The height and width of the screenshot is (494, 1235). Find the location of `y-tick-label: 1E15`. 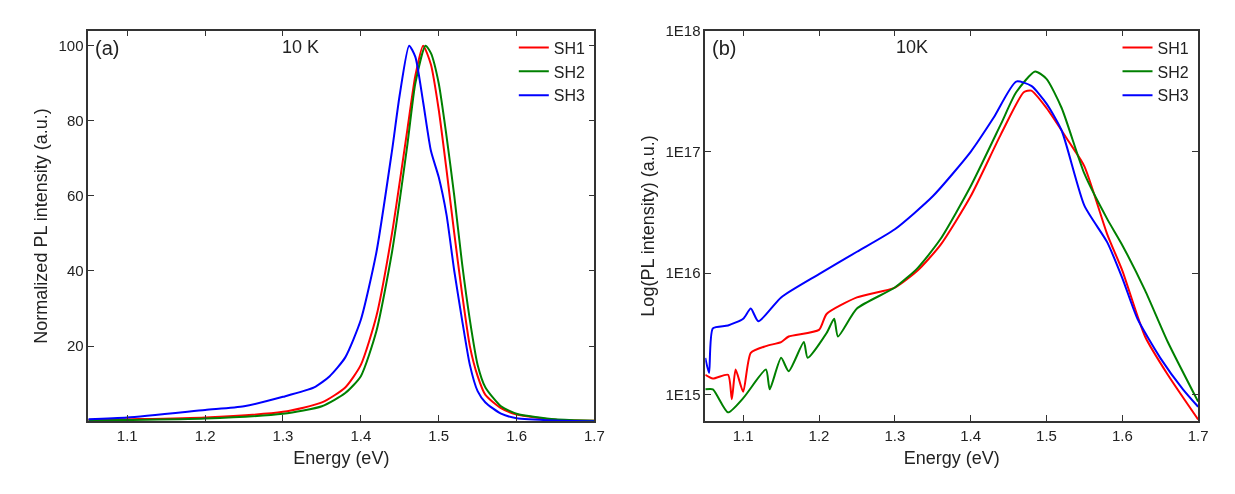

y-tick-label: 1E15 is located at coordinates (683, 394).